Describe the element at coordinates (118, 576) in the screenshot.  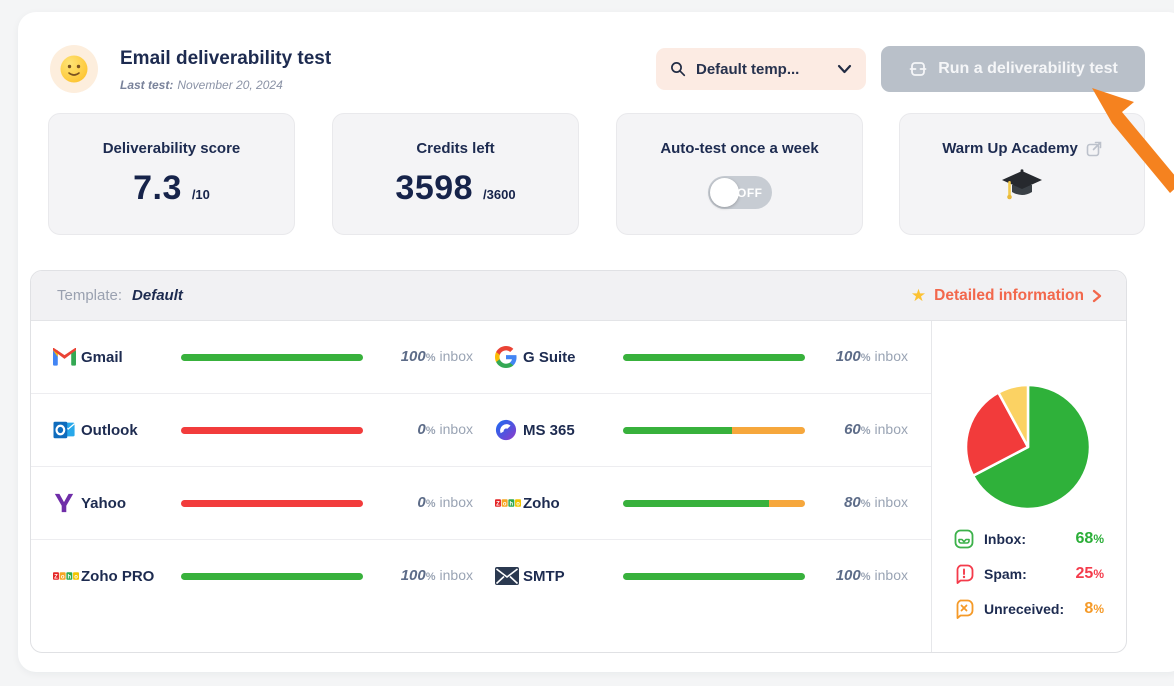
I see `provider-name: Zoho PRO` at that location.